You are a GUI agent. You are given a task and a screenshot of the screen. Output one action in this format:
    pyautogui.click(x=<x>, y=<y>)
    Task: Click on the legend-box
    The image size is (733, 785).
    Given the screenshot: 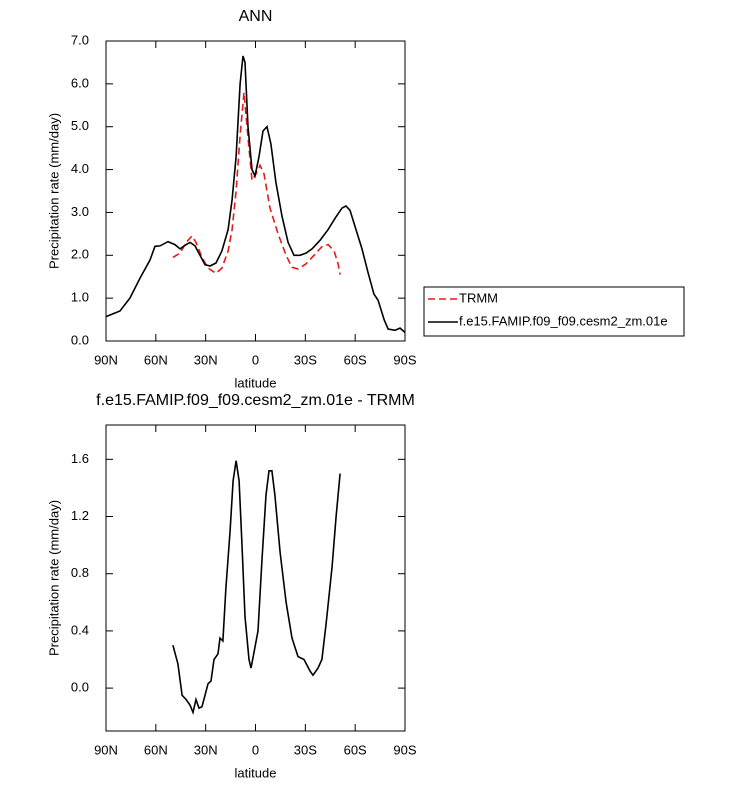 What is the action you would take?
    pyautogui.click(x=554, y=311)
    